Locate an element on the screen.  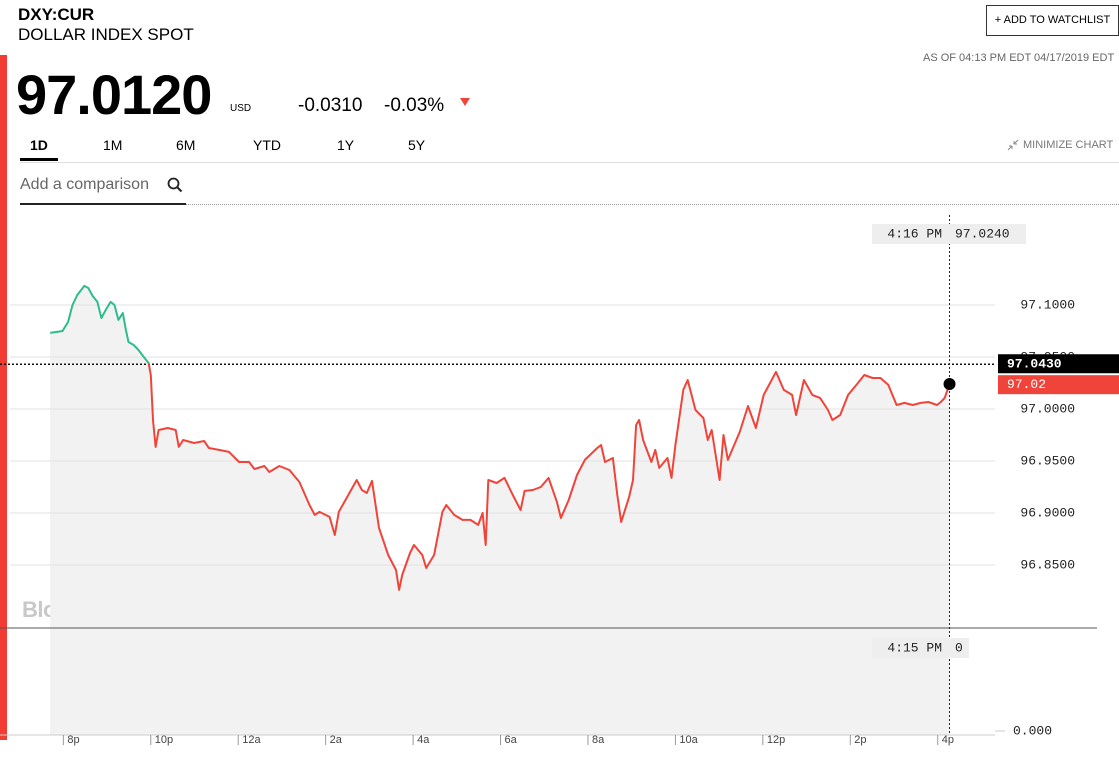
change: -0.0310 is located at coordinates (330, 105).